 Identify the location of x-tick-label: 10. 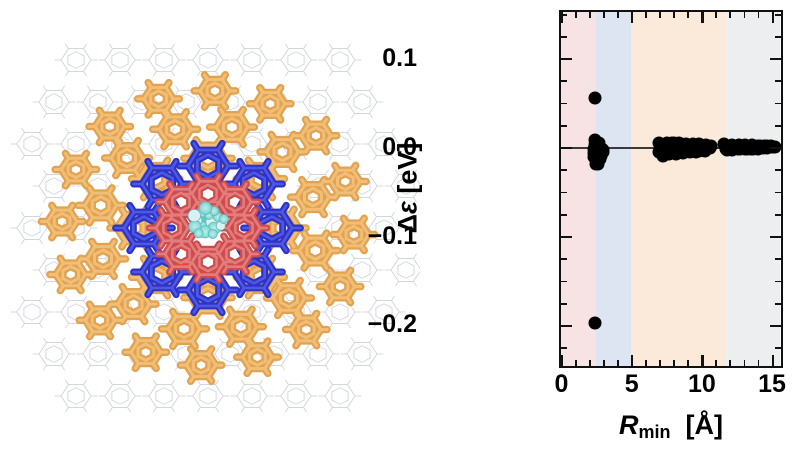
(701, 384).